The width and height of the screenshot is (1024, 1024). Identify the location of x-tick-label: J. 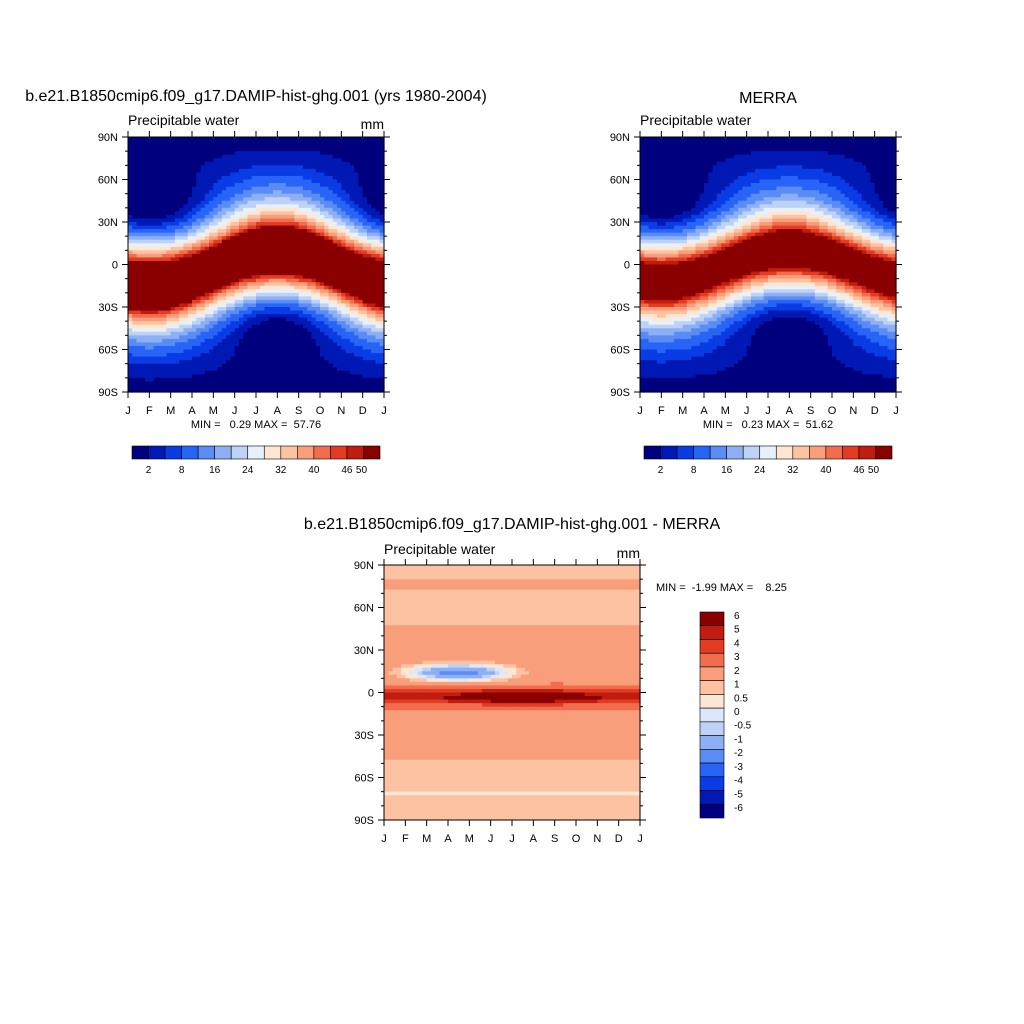
(384, 411).